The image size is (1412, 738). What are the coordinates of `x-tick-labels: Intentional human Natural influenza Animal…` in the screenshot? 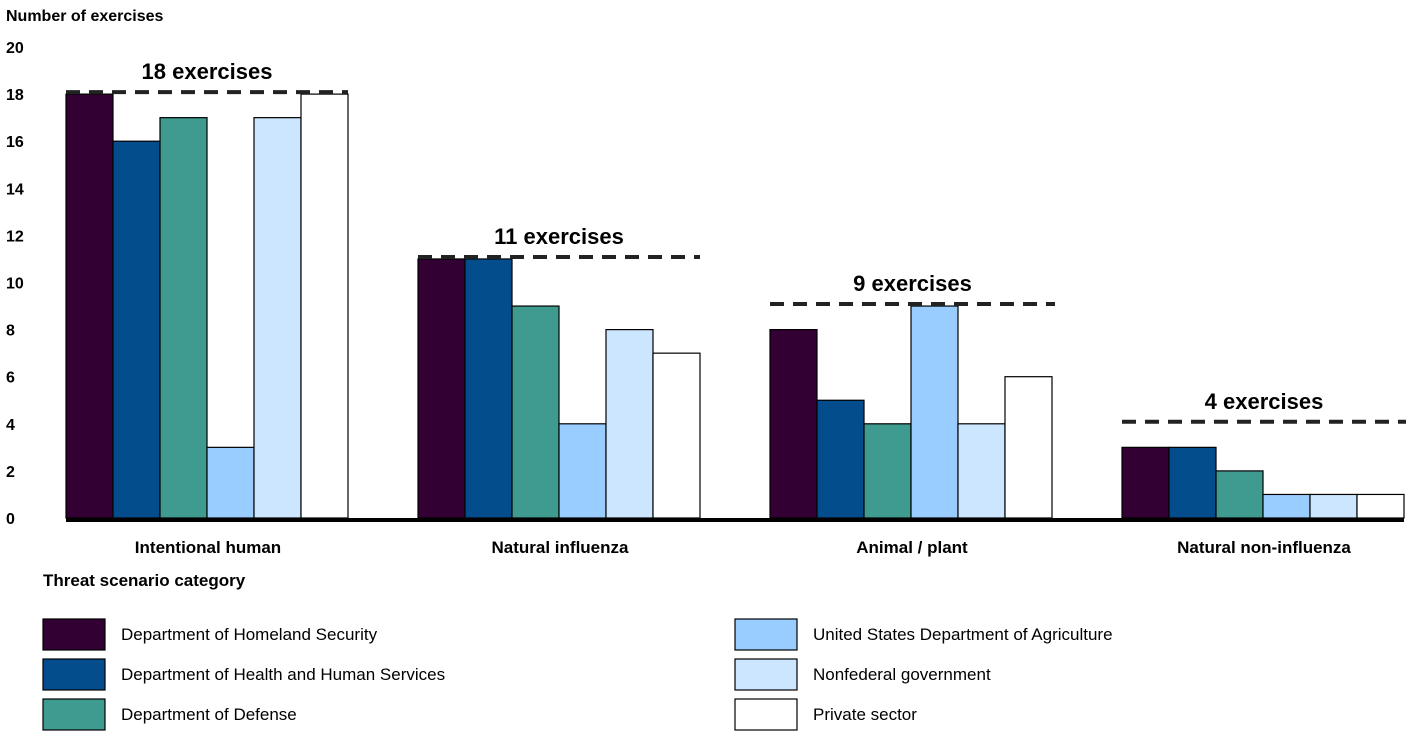 It's located at (743, 547).